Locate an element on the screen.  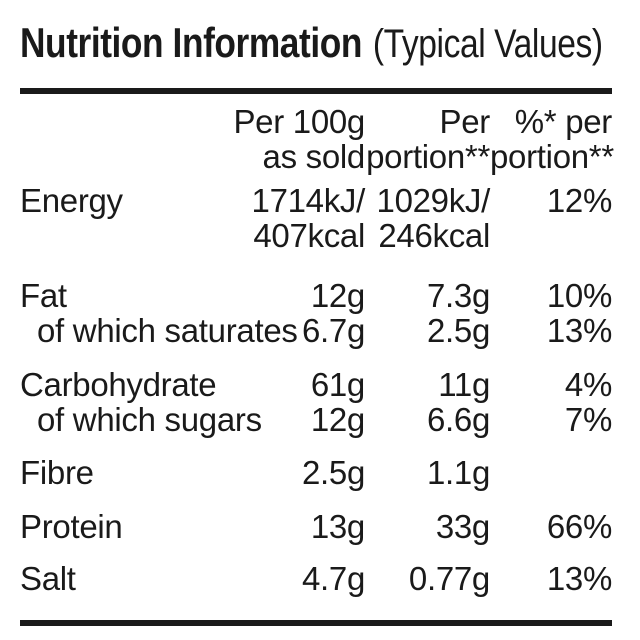
value-percent: 7% is located at coordinates (588, 419).